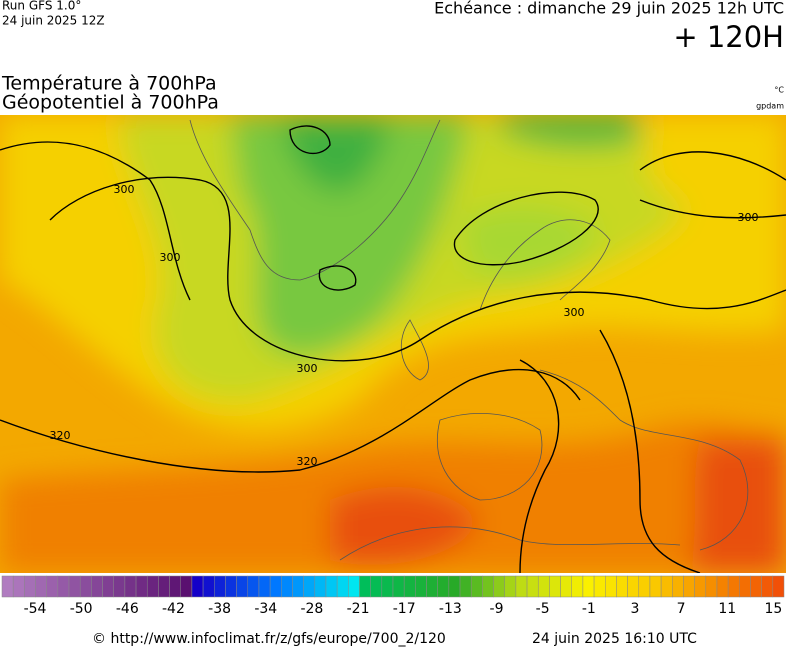  I want to click on colorbar-label: -5, so click(543, 609).